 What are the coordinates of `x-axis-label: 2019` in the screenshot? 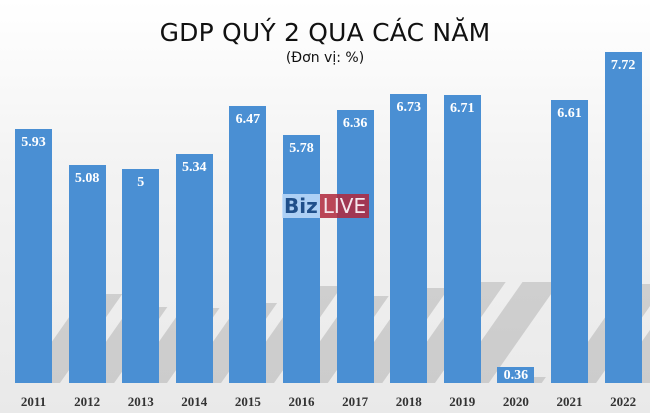 It's located at (462, 401).